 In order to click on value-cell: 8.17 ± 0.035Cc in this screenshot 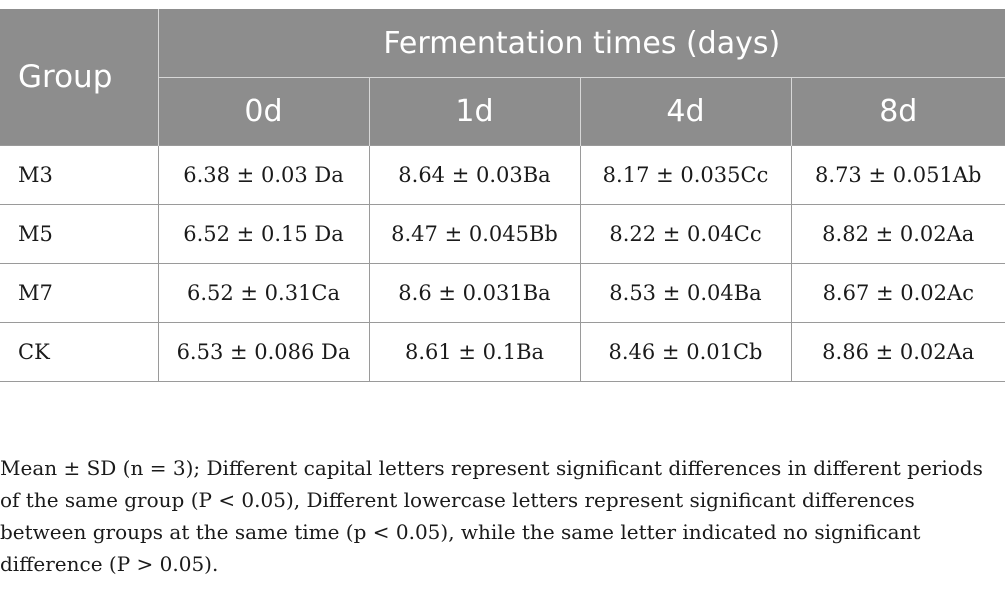, I will do `click(685, 175)`.